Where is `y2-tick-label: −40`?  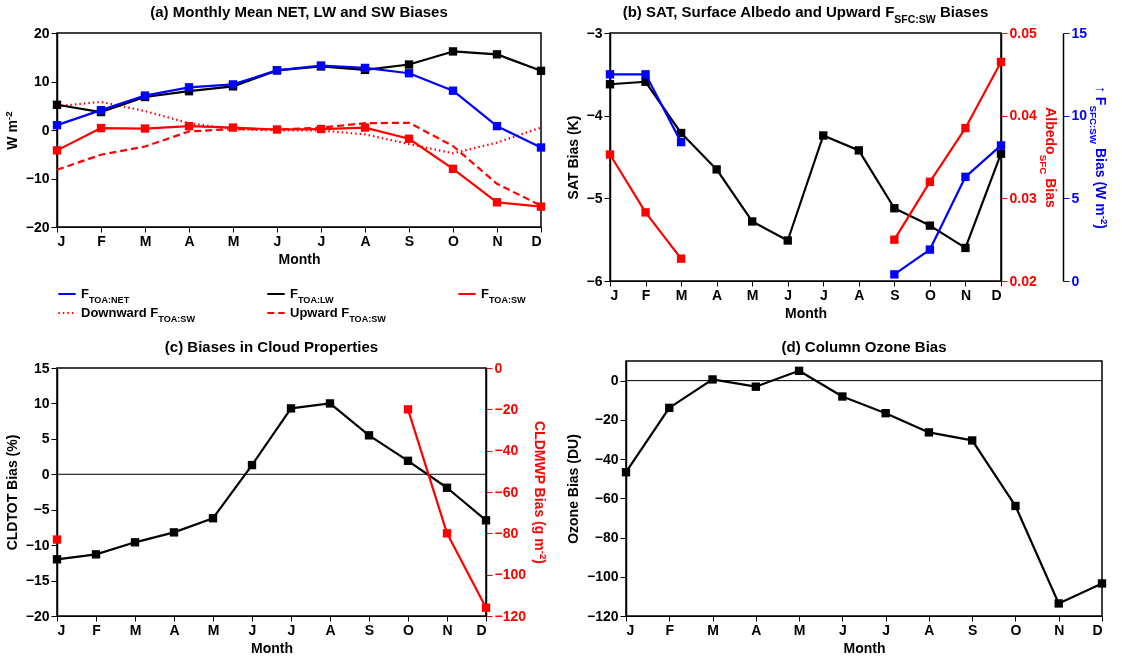 y2-tick-label: −40 is located at coordinates (506, 450).